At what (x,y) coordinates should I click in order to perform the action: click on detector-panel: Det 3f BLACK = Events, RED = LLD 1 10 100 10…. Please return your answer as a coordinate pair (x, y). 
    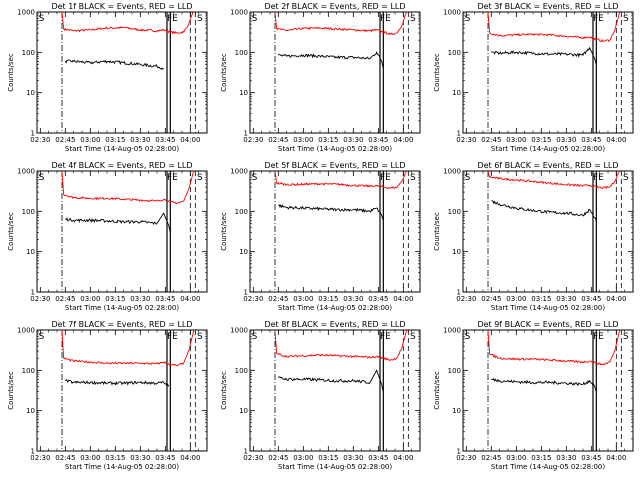
    Looking at the image, I should click on (533, 77).